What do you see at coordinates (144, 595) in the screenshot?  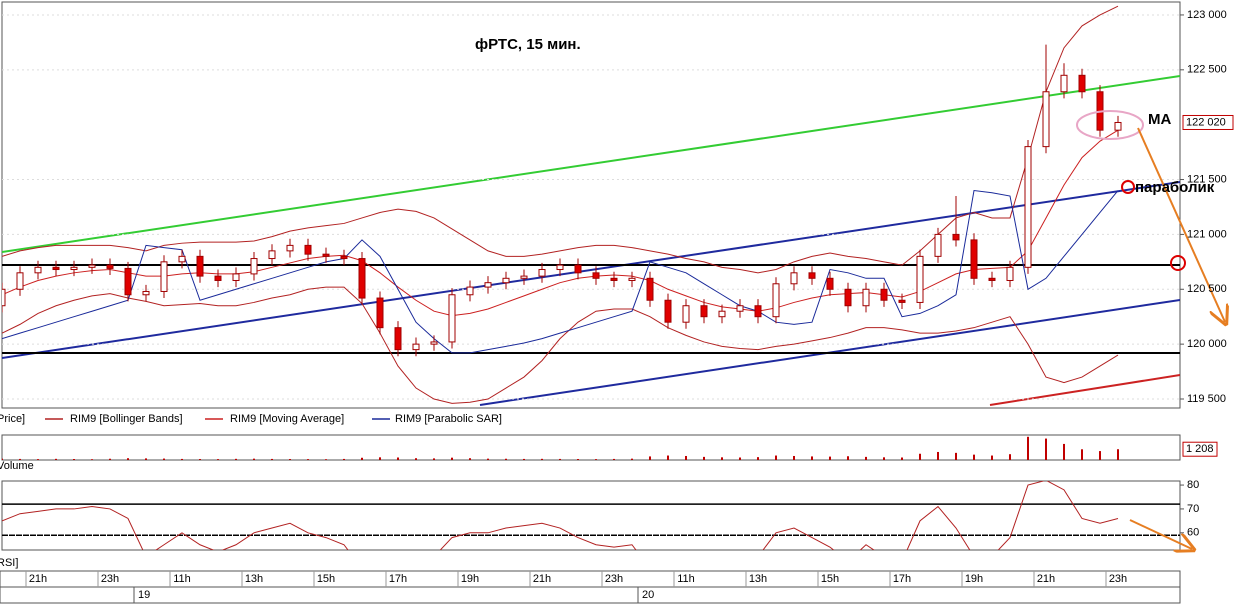 I see `date-label: 19` at bounding box center [144, 595].